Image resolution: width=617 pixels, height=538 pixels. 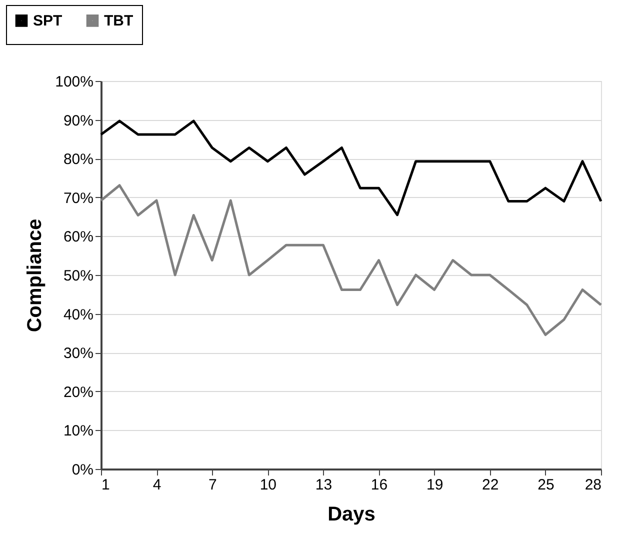 I want to click on x-tick-label: 16, so click(x=379, y=485).